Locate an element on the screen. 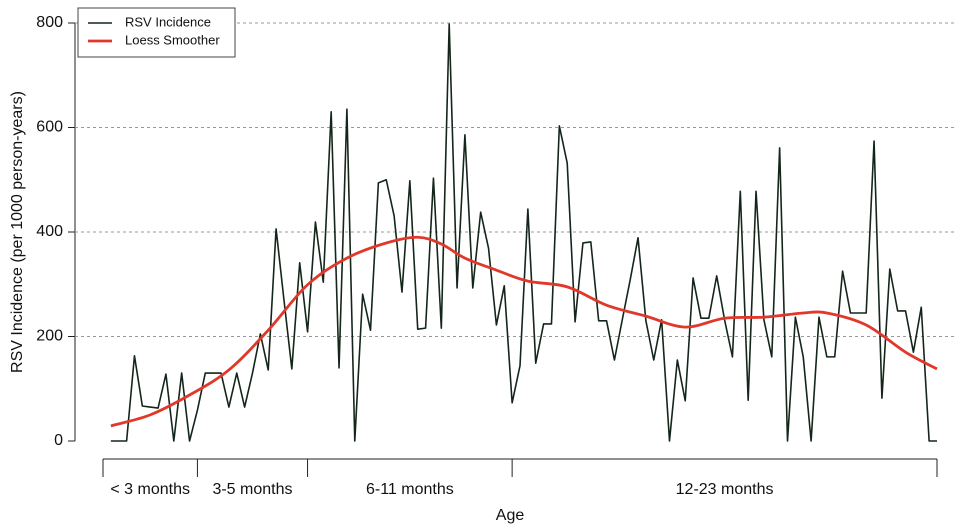 Image resolution: width=959 pixels, height=528 pixels. group-label: 6-11 months is located at coordinates (410, 489).